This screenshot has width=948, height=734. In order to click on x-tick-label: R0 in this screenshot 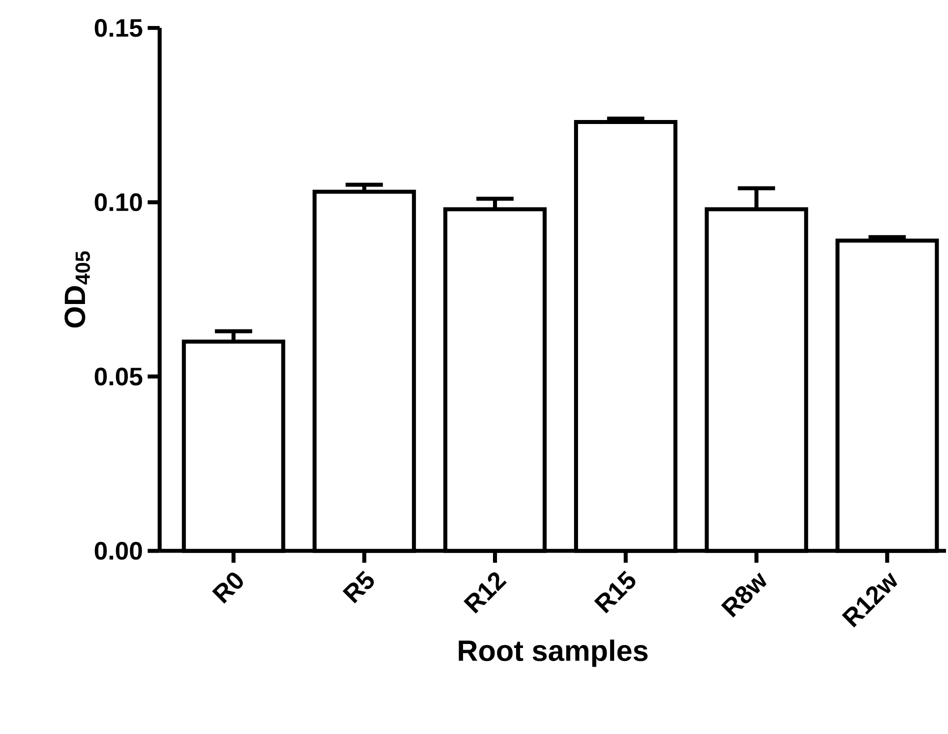, I will do `click(227, 588)`.